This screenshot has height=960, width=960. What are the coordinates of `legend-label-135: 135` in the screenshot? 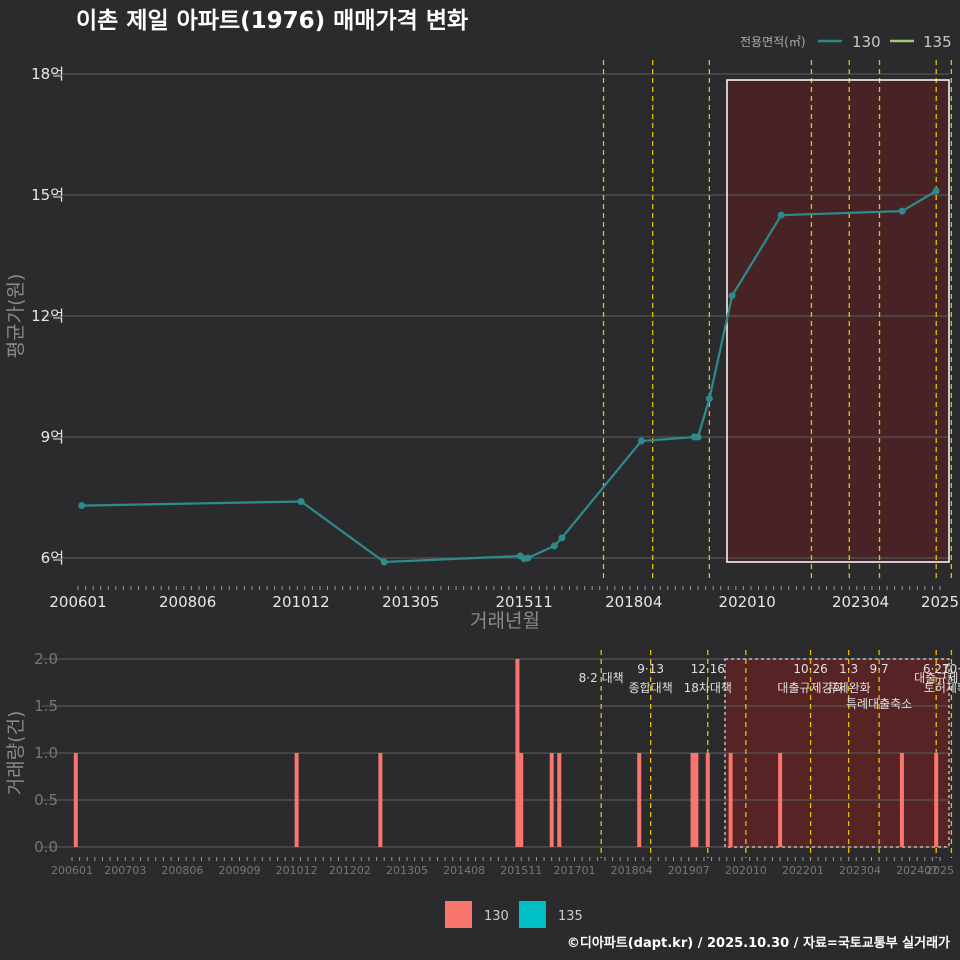 It's located at (937, 42).